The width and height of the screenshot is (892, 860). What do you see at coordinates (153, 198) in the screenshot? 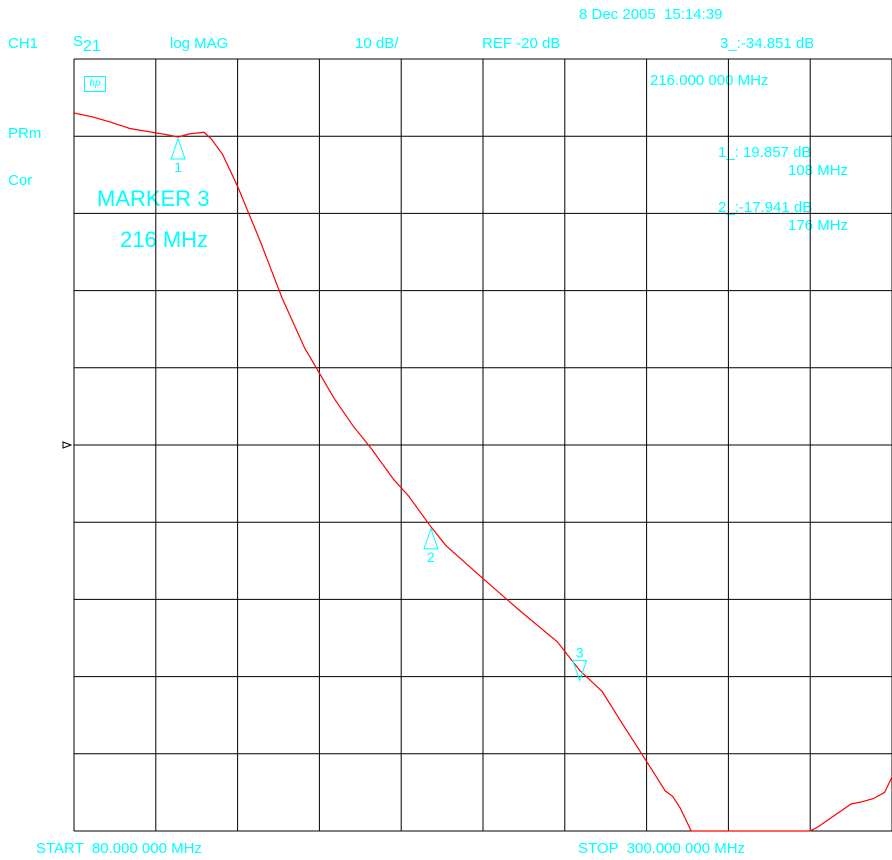
I see `marker-title: MARKER 3` at bounding box center [153, 198].